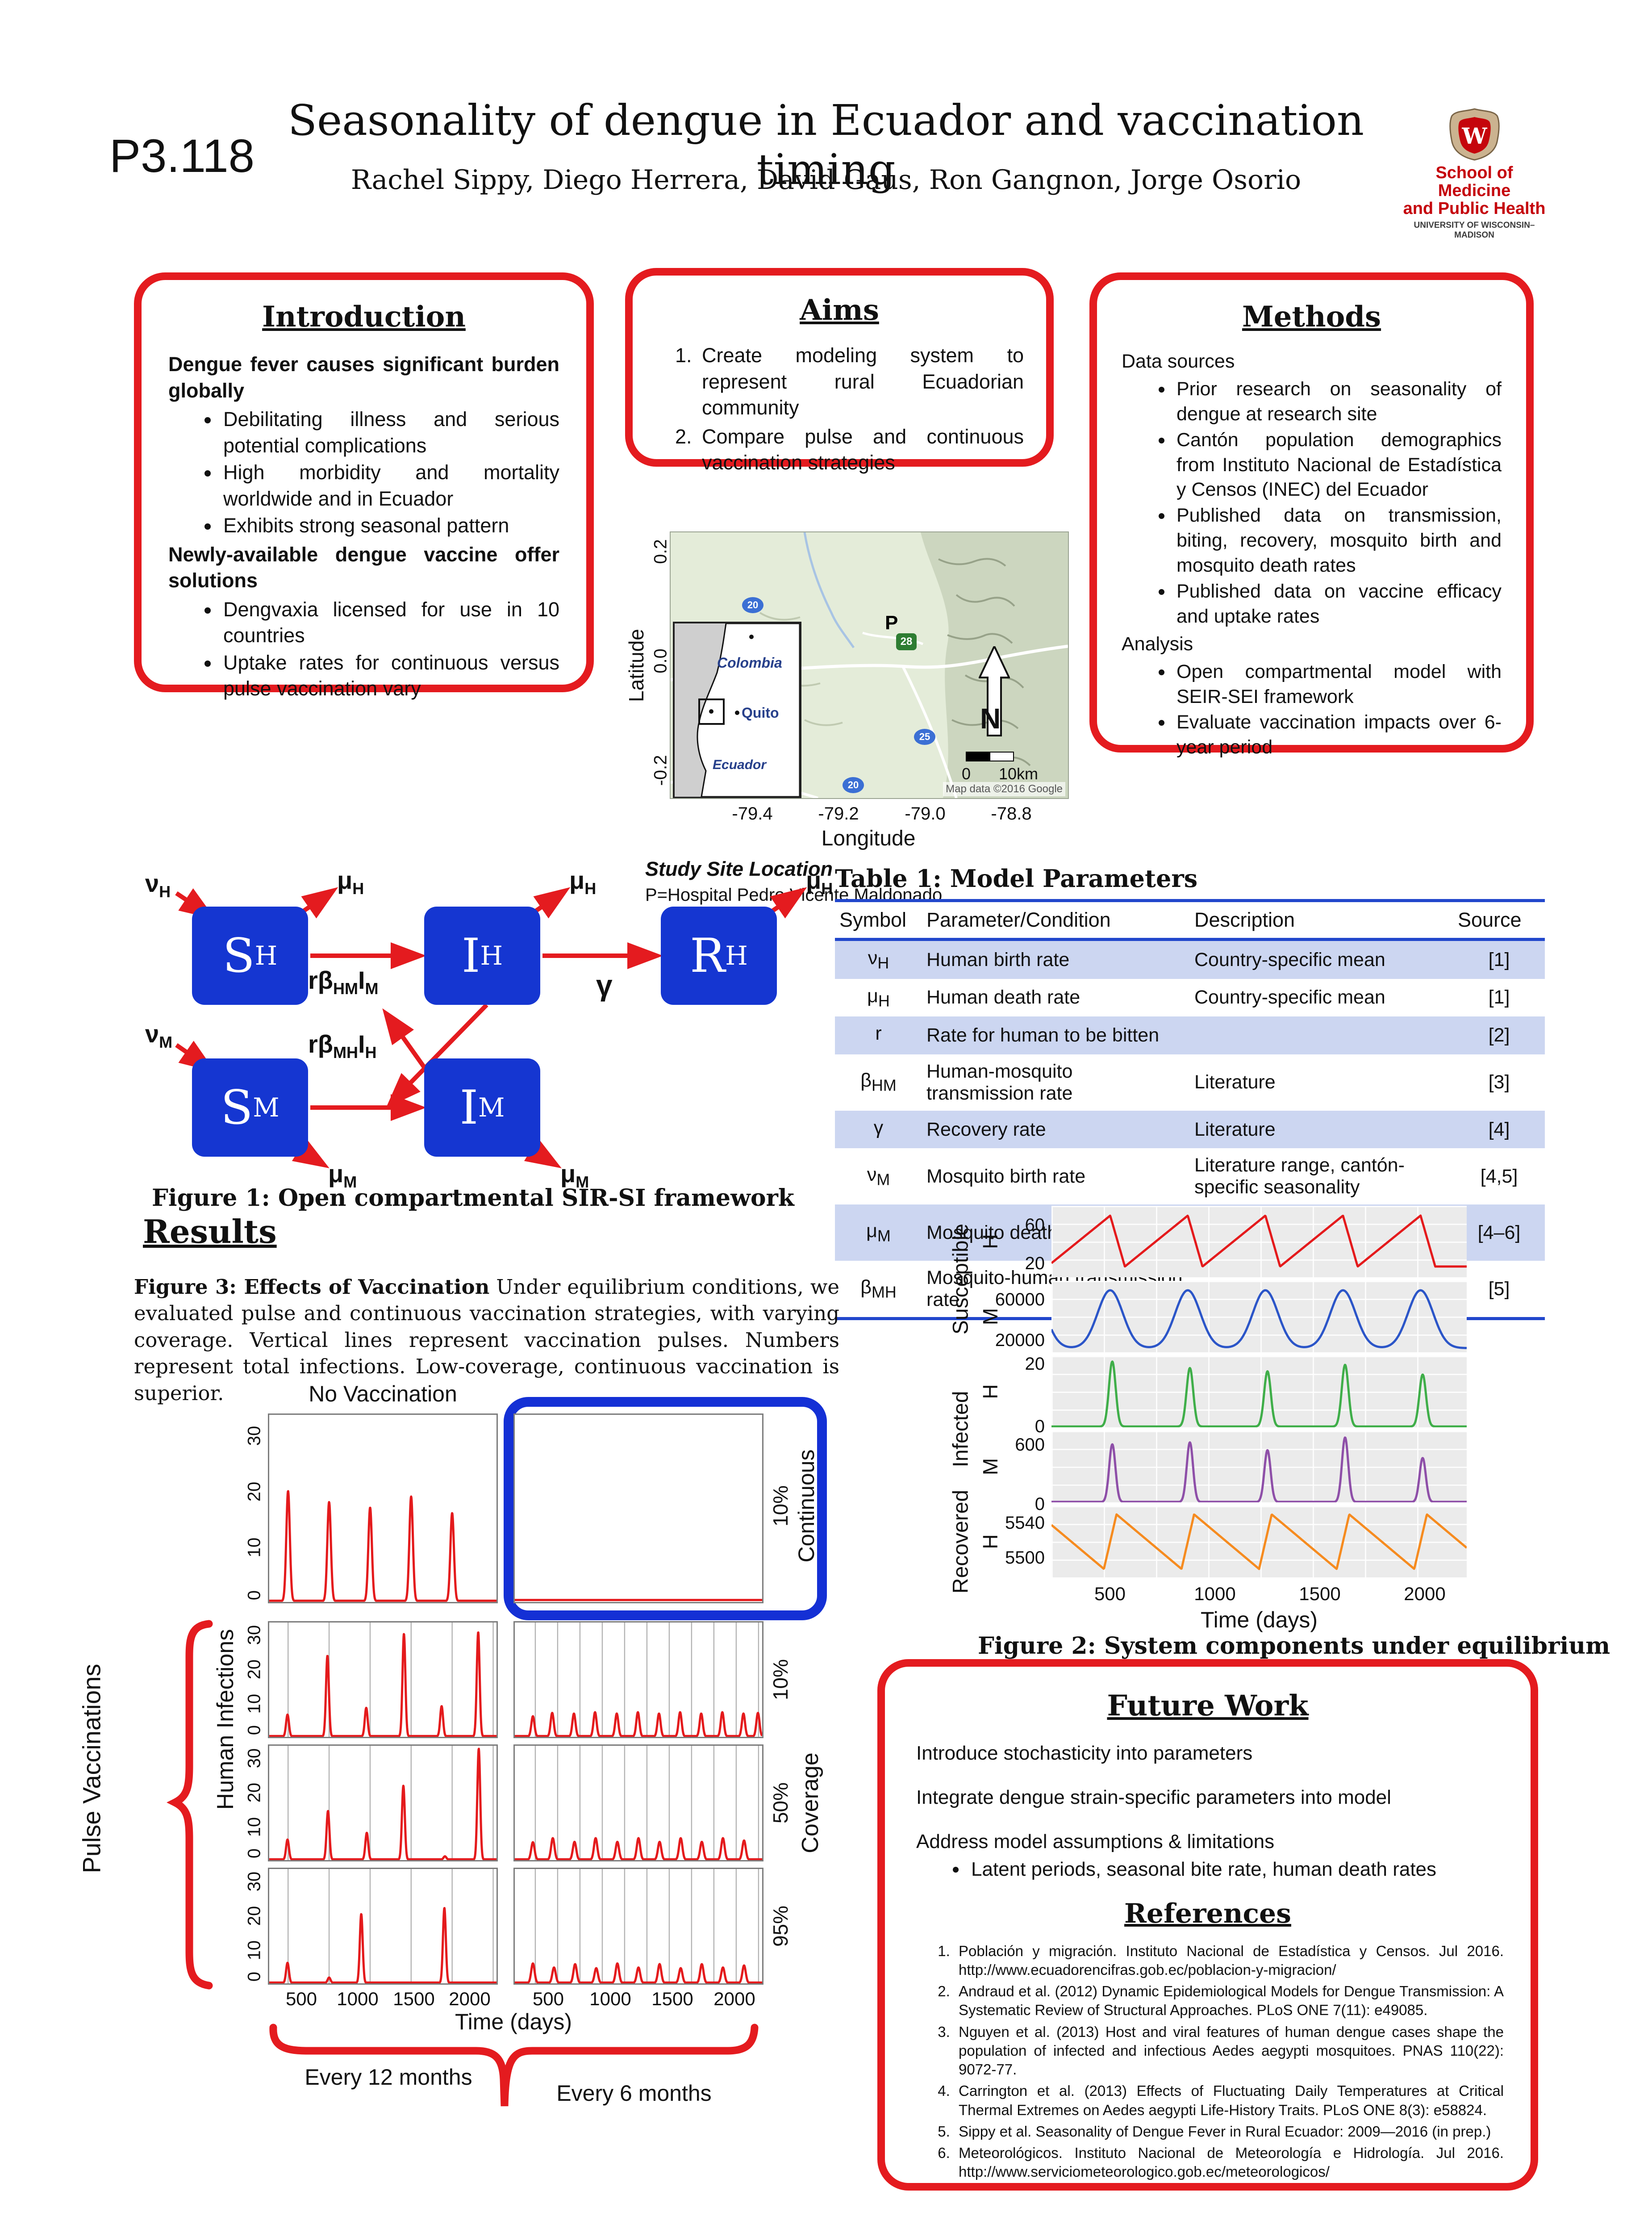 This screenshot has height=2233, width=1652. Describe the element at coordinates (873, 919) in the screenshot. I see `col-header-symbol: Symbol` at that location.